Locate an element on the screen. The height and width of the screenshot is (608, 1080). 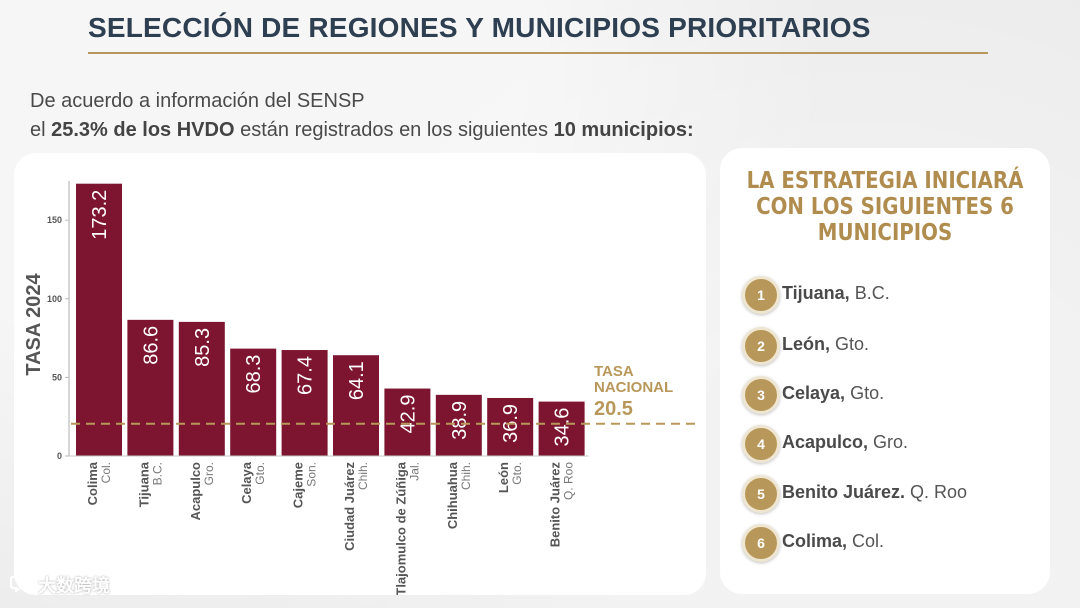
bar-value-label: 38.9 is located at coordinates (460, 420).